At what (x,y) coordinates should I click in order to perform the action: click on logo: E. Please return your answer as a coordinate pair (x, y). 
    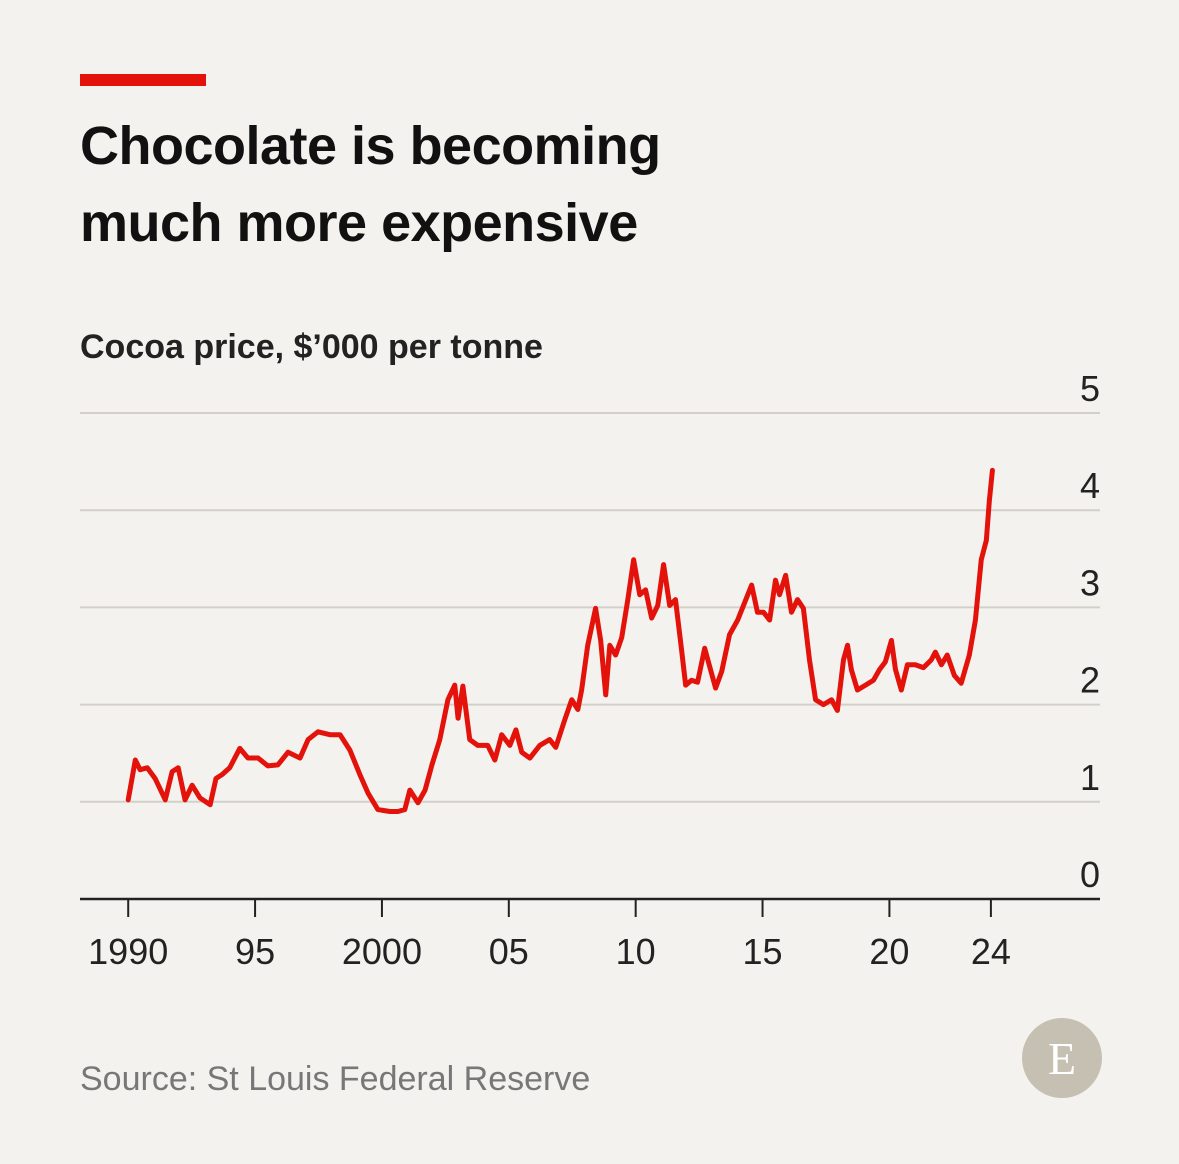
    Looking at the image, I should click on (1062, 1058).